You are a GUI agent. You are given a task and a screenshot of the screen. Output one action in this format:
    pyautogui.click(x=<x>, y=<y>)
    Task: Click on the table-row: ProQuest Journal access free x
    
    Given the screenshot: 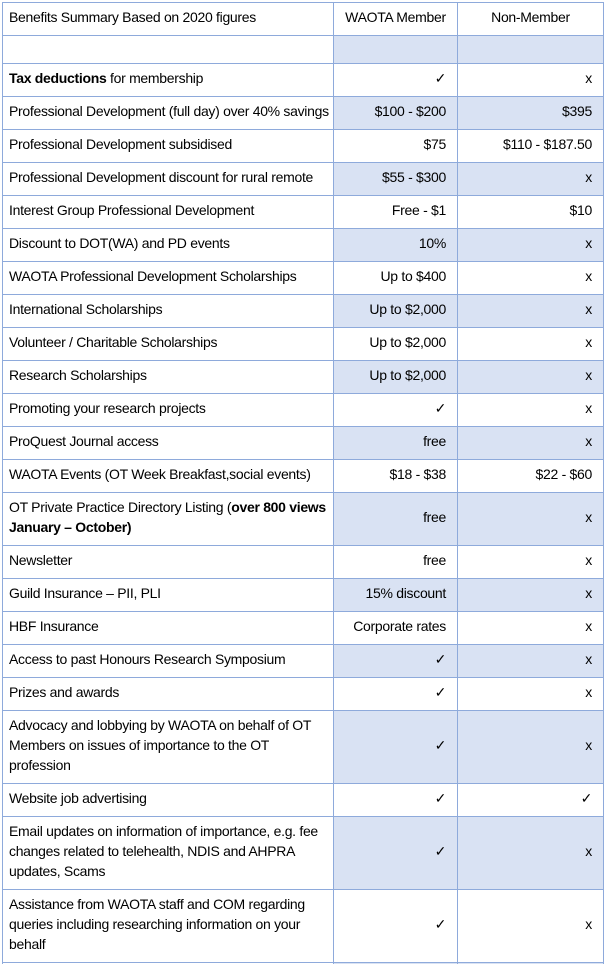 What is the action you would take?
    pyautogui.click(x=303, y=443)
    